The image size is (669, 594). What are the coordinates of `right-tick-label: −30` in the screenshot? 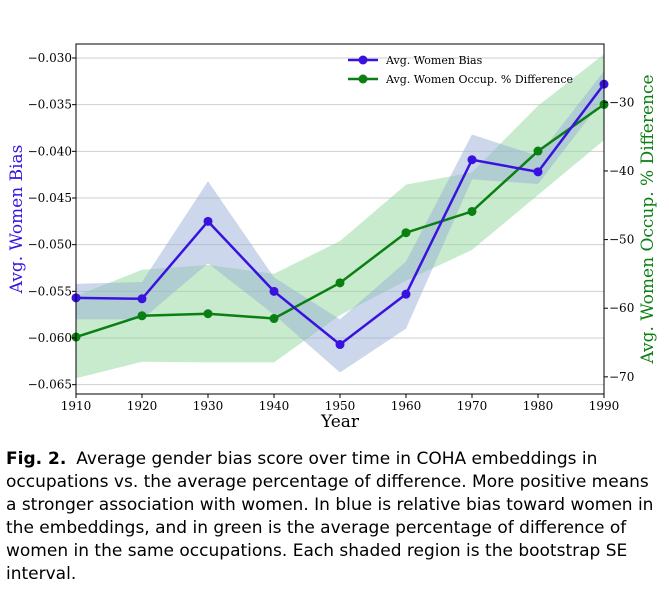 It's located at (621, 102).